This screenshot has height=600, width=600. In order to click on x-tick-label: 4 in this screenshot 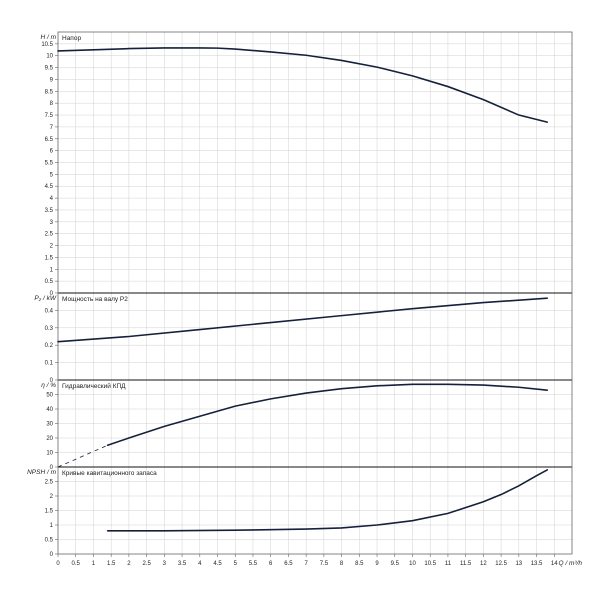, I will do `click(200, 564)`.